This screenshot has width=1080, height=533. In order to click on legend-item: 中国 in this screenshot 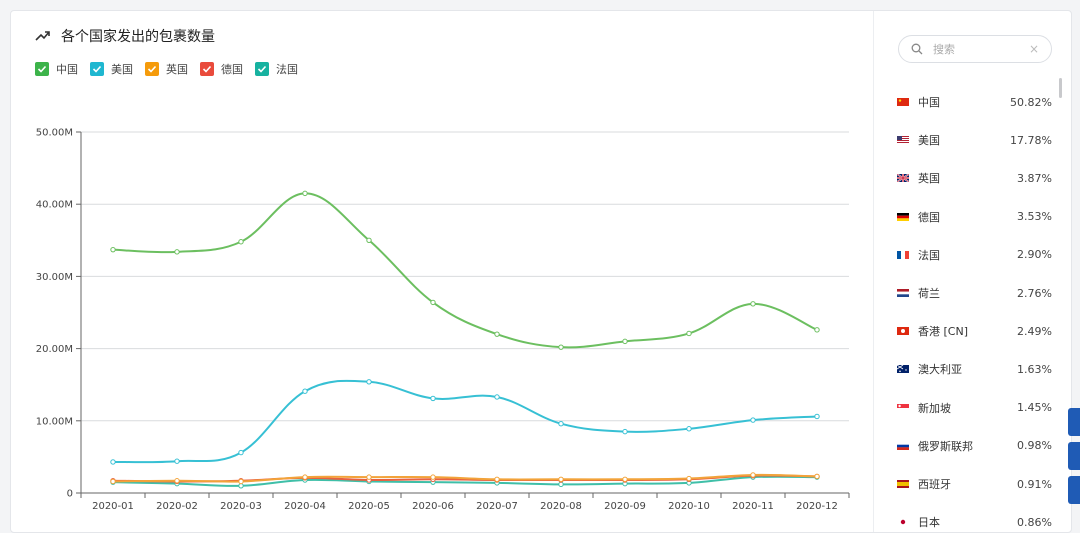, I will do `click(56, 69)`.